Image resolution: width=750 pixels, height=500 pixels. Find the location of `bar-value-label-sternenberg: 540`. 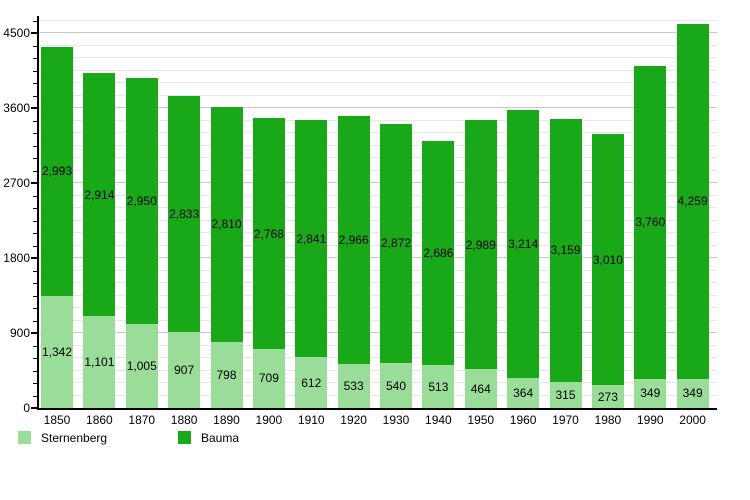

bar-value-label-sternenberg: 540 is located at coordinates (396, 385).